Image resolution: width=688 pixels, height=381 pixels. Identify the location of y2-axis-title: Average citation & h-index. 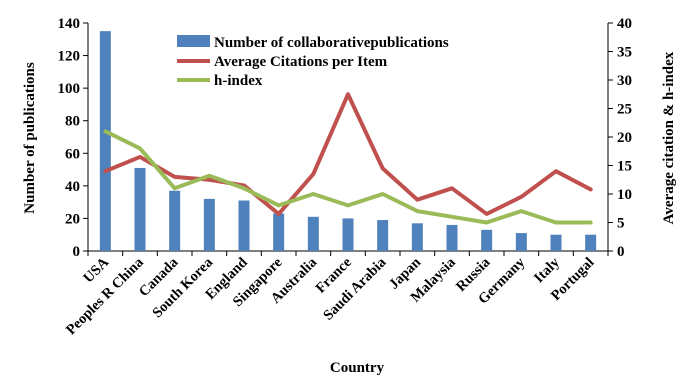
(669, 137).